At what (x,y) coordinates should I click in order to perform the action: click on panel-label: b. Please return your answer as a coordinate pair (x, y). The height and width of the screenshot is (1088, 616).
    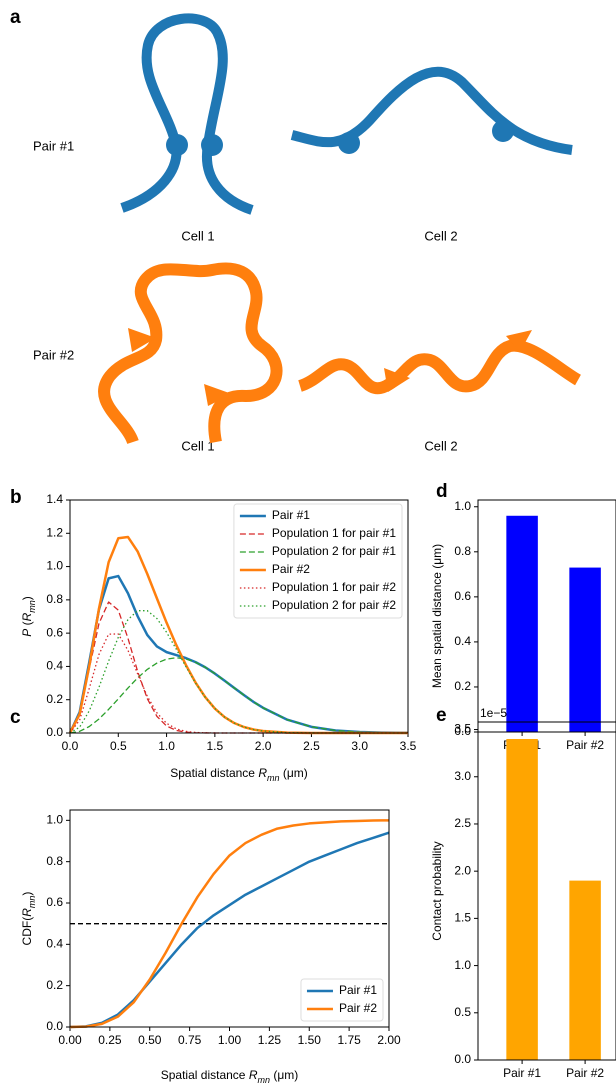
    Looking at the image, I should click on (16, 497).